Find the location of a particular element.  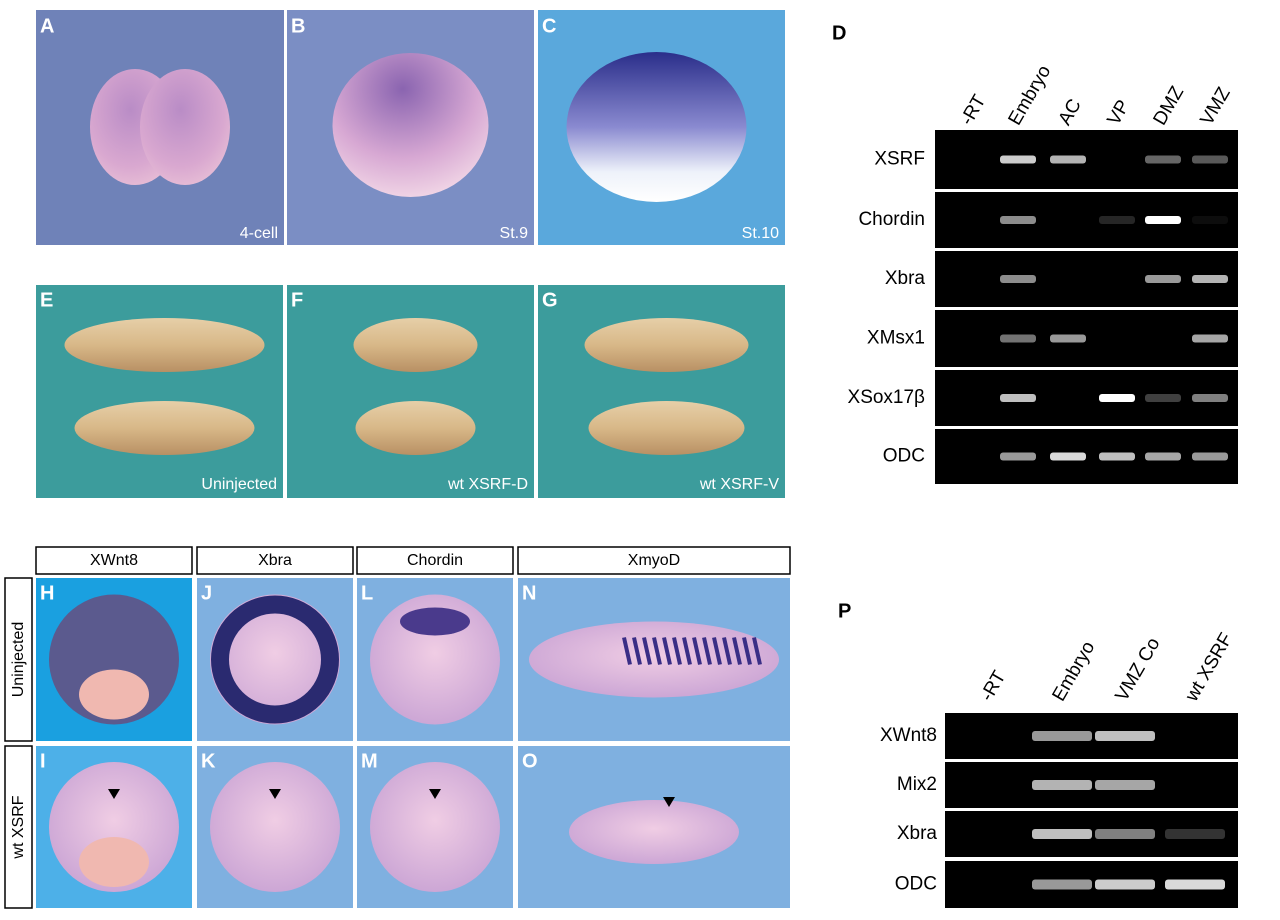

panel-caption: wt XSRF-D is located at coordinates (487, 484).